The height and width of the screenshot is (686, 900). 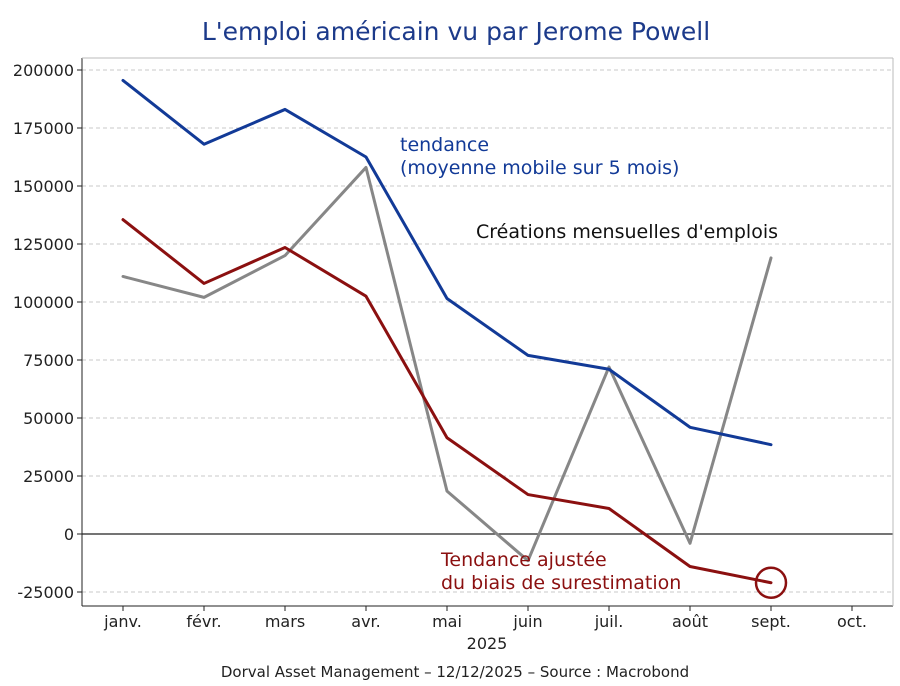 What do you see at coordinates (561, 583) in the screenshot?
I see `annotation-adjusted-line2: du biais de surestimation` at bounding box center [561, 583].